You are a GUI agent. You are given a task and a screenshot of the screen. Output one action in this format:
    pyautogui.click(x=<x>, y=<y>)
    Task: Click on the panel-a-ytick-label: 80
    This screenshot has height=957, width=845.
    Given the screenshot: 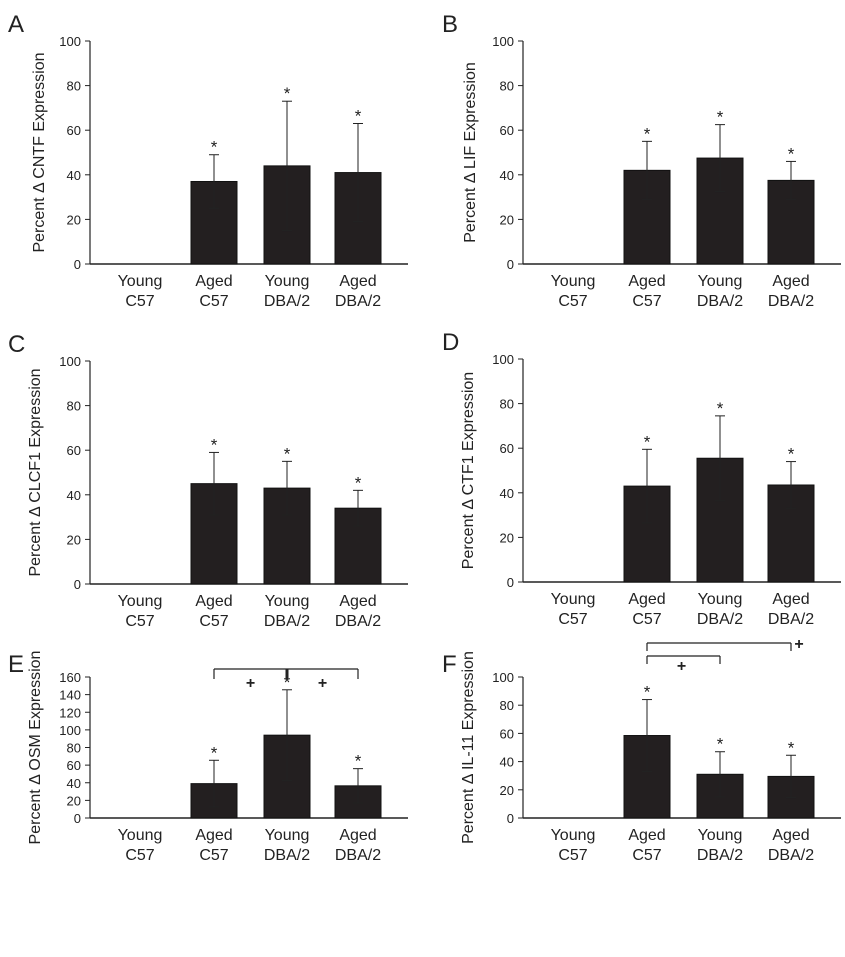 What is the action you would take?
    pyautogui.click(x=74, y=86)
    